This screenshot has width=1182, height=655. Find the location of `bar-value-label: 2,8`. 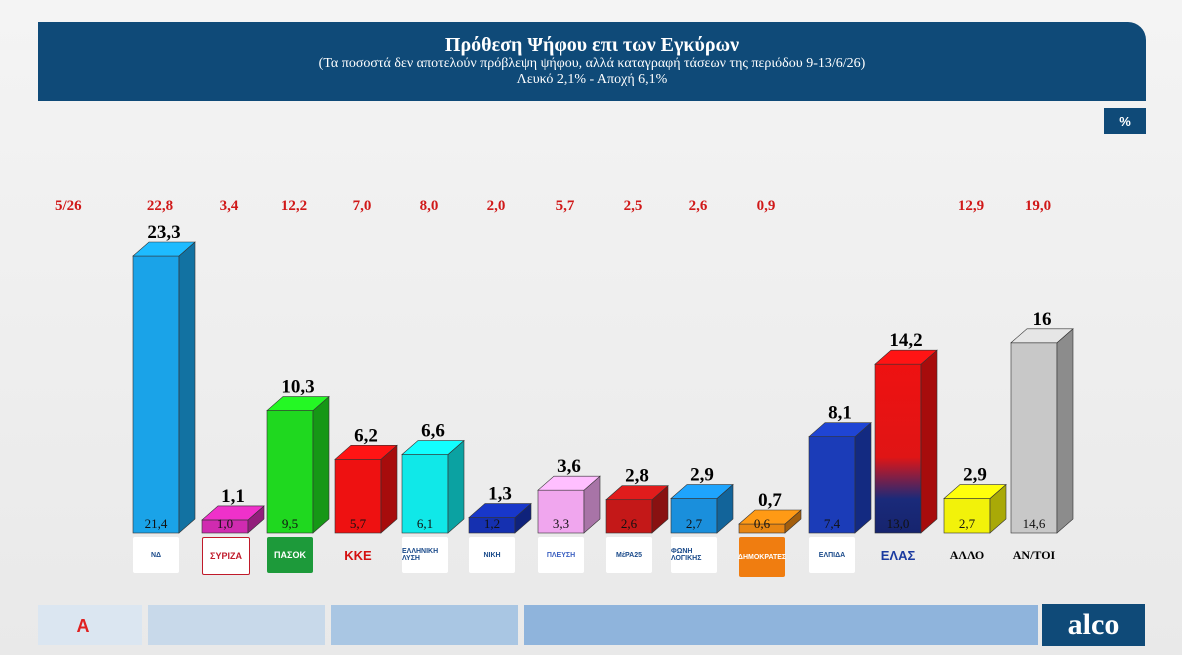

bar-value-label: 2,8 is located at coordinates (637, 476).